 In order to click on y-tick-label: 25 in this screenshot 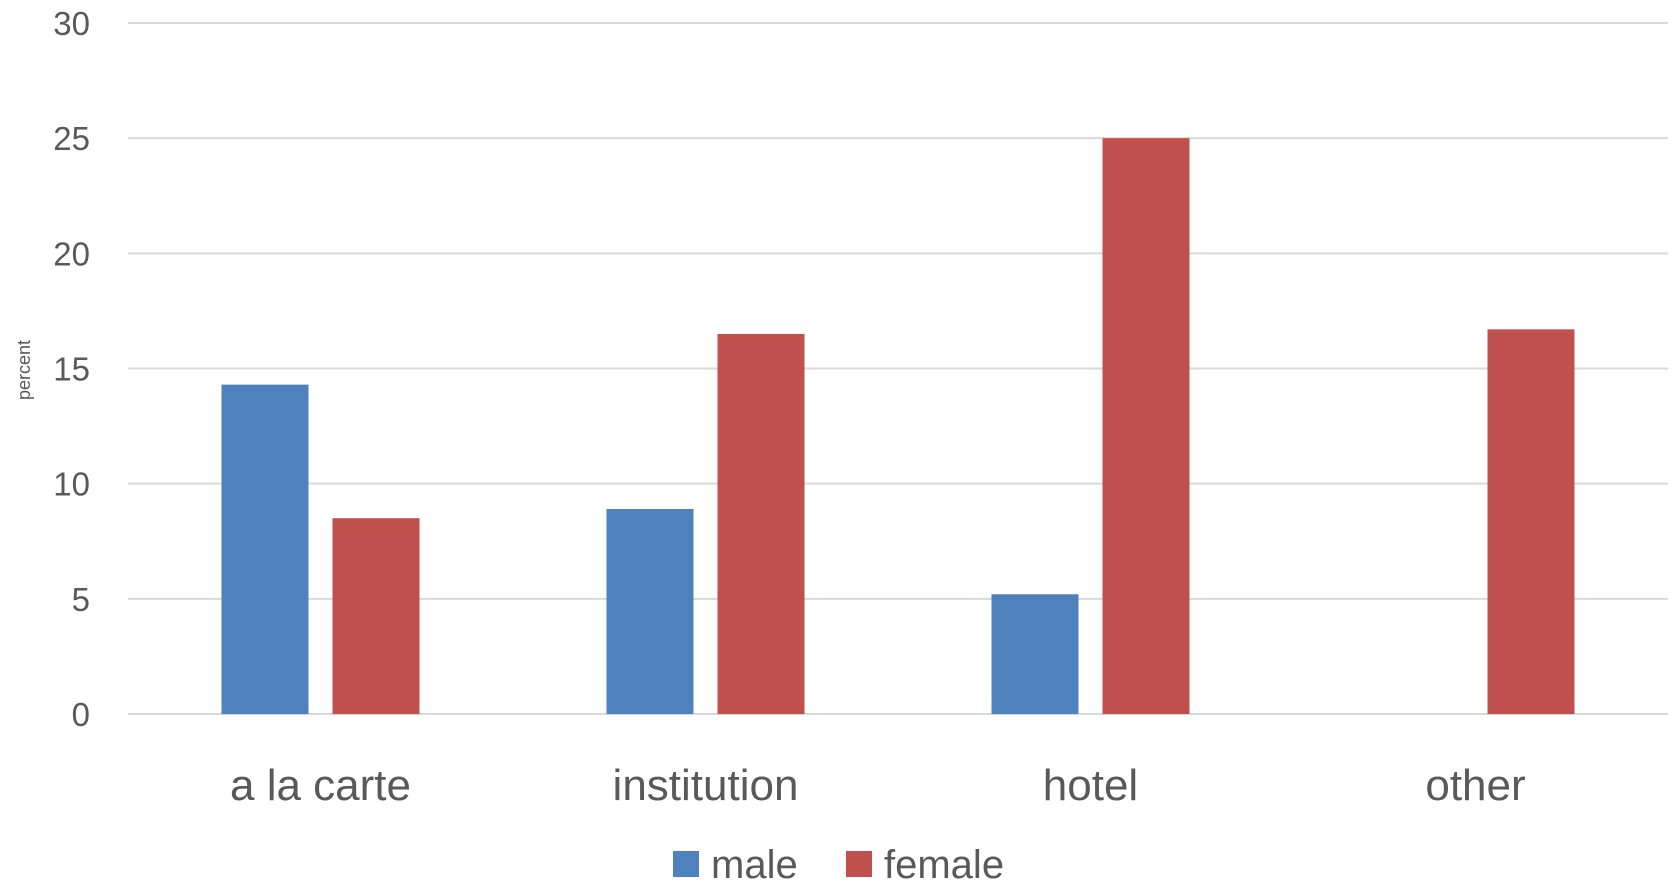, I will do `click(71, 138)`.